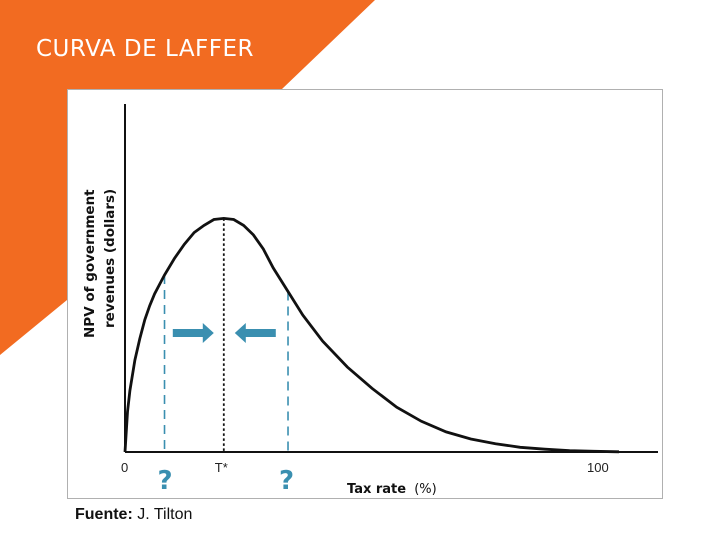 The width and height of the screenshot is (728, 546). Describe the element at coordinates (221, 467) in the screenshot. I see `optimum-label: T*` at that location.